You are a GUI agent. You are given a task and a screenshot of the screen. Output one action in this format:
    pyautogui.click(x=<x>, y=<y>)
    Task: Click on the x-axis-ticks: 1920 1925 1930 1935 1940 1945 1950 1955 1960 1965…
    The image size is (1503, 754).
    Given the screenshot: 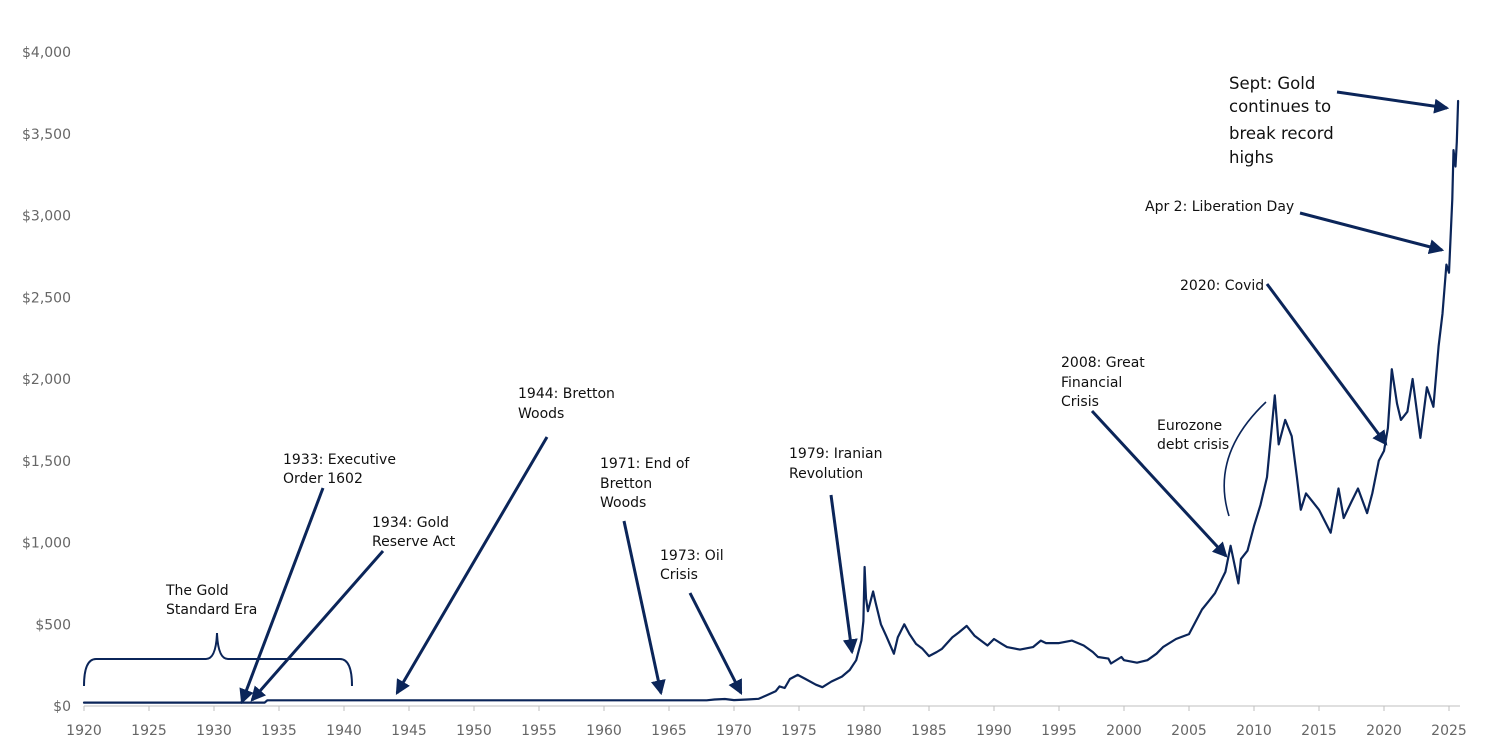 What is the action you would take?
    pyautogui.click(x=766, y=722)
    